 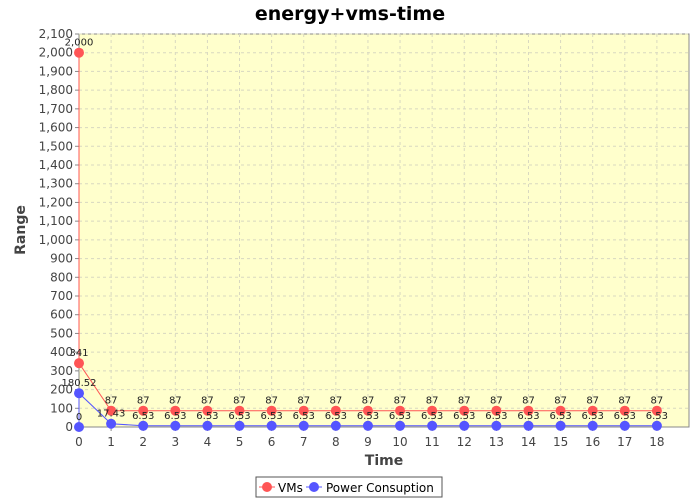 I want to click on y-tick-label: 1,900, so click(x=56, y=71).